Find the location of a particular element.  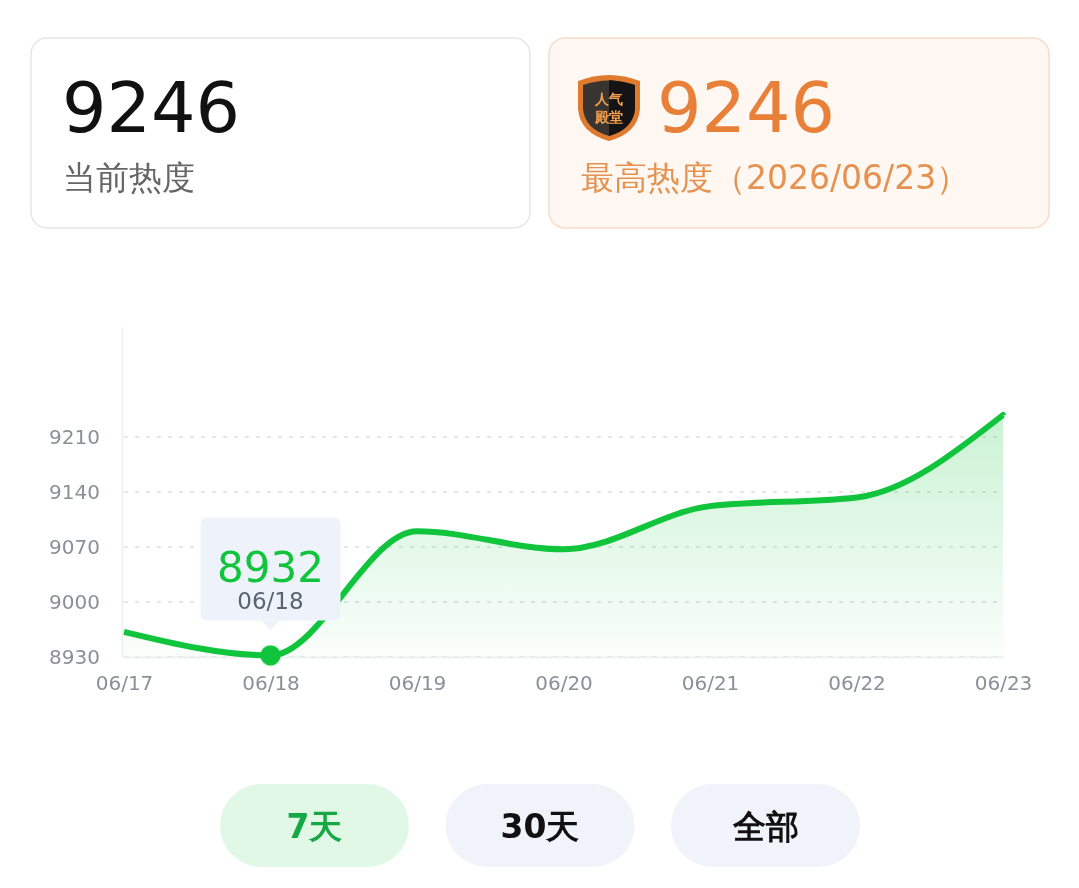

y-tick-label: 9140 is located at coordinates (74, 491).